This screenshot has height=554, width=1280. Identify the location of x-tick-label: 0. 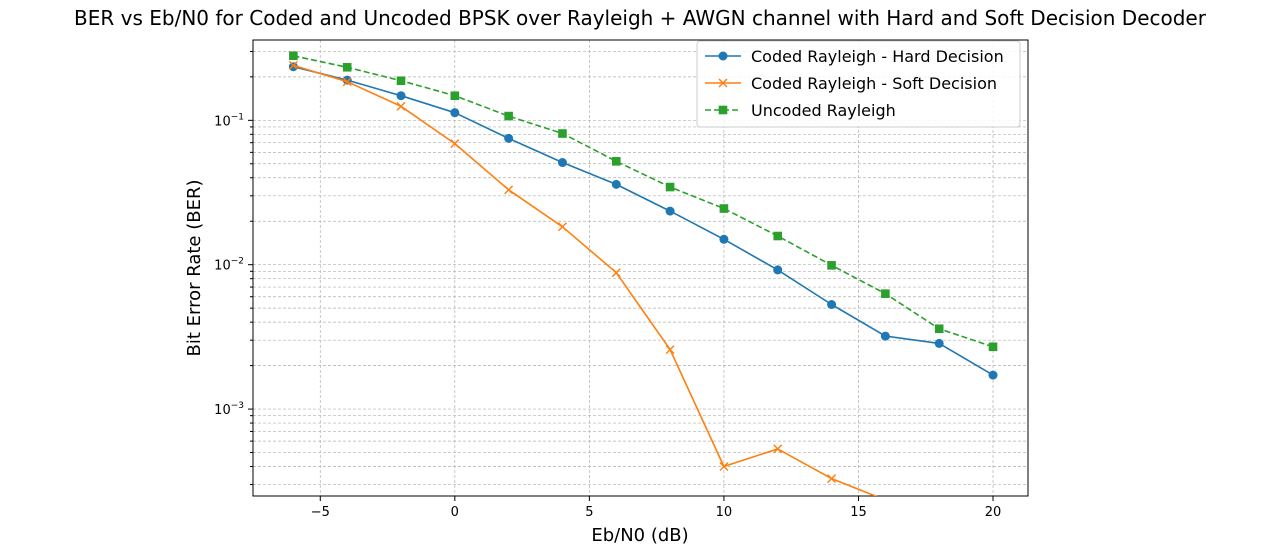
(455, 512).